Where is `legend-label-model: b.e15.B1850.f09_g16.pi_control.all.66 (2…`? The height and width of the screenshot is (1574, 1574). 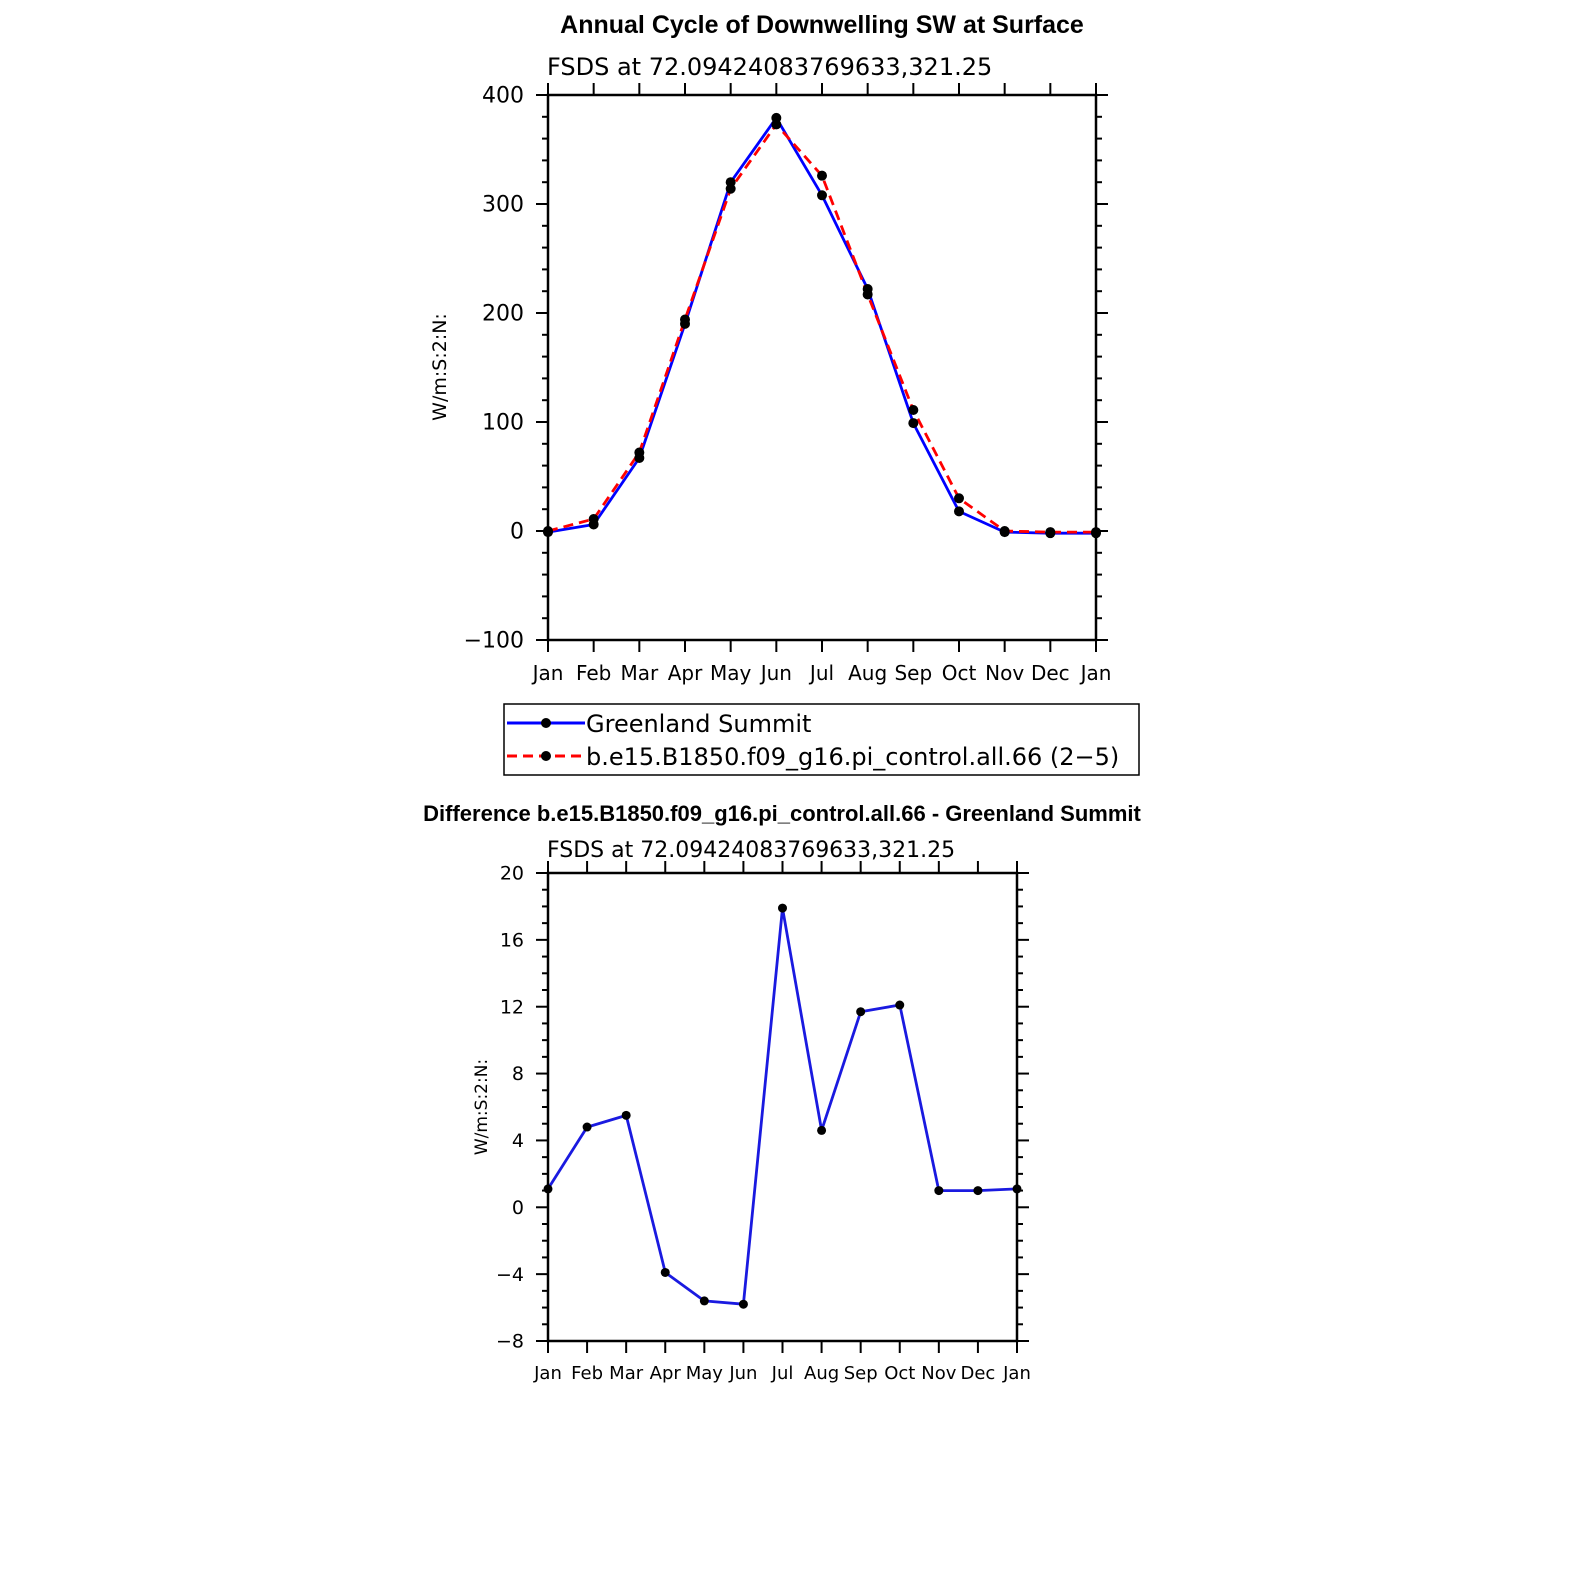 legend-label-model: b.e15.B1850.f09_g16.pi_control.all.66 (2… is located at coordinates (852, 757).